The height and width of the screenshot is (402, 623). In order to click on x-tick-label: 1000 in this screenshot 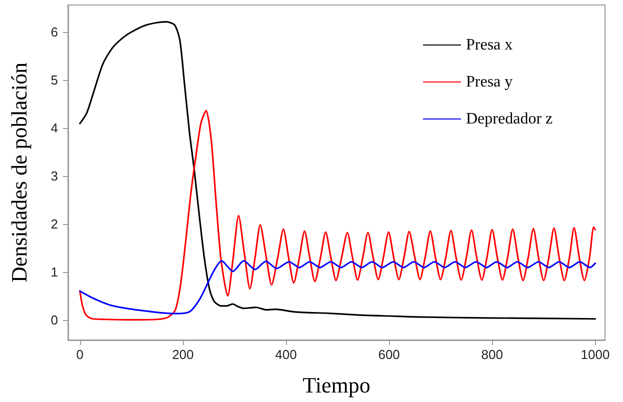, I will do `click(595, 354)`.